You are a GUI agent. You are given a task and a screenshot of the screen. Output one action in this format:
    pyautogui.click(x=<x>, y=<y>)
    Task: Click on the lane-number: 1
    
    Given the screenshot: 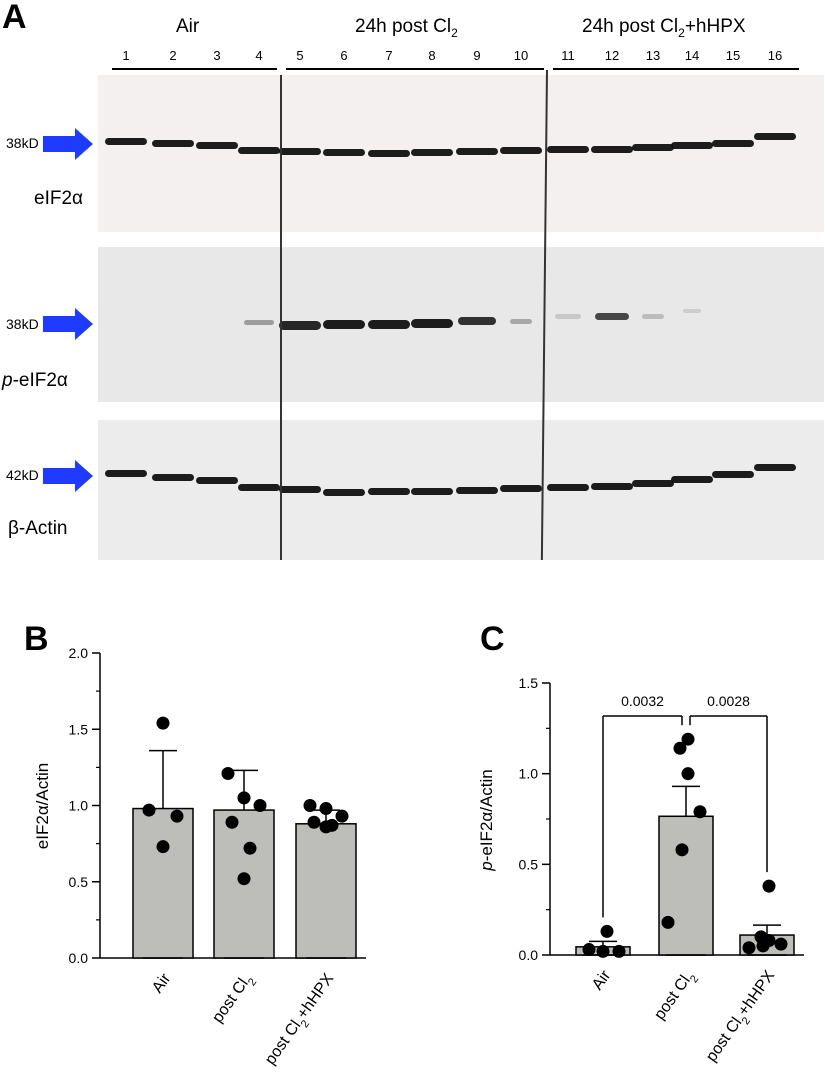 What is the action you would take?
    pyautogui.click(x=126, y=55)
    